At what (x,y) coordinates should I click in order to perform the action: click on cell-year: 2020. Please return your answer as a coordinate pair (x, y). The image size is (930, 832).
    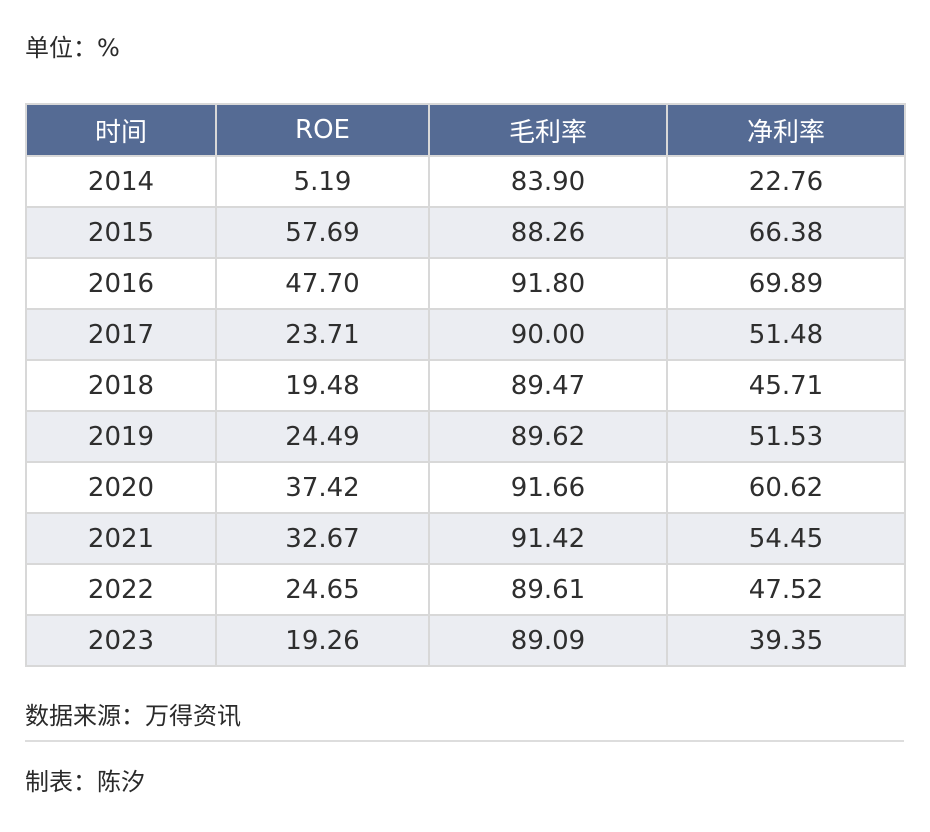
    Looking at the image, I should click on (121, 487).